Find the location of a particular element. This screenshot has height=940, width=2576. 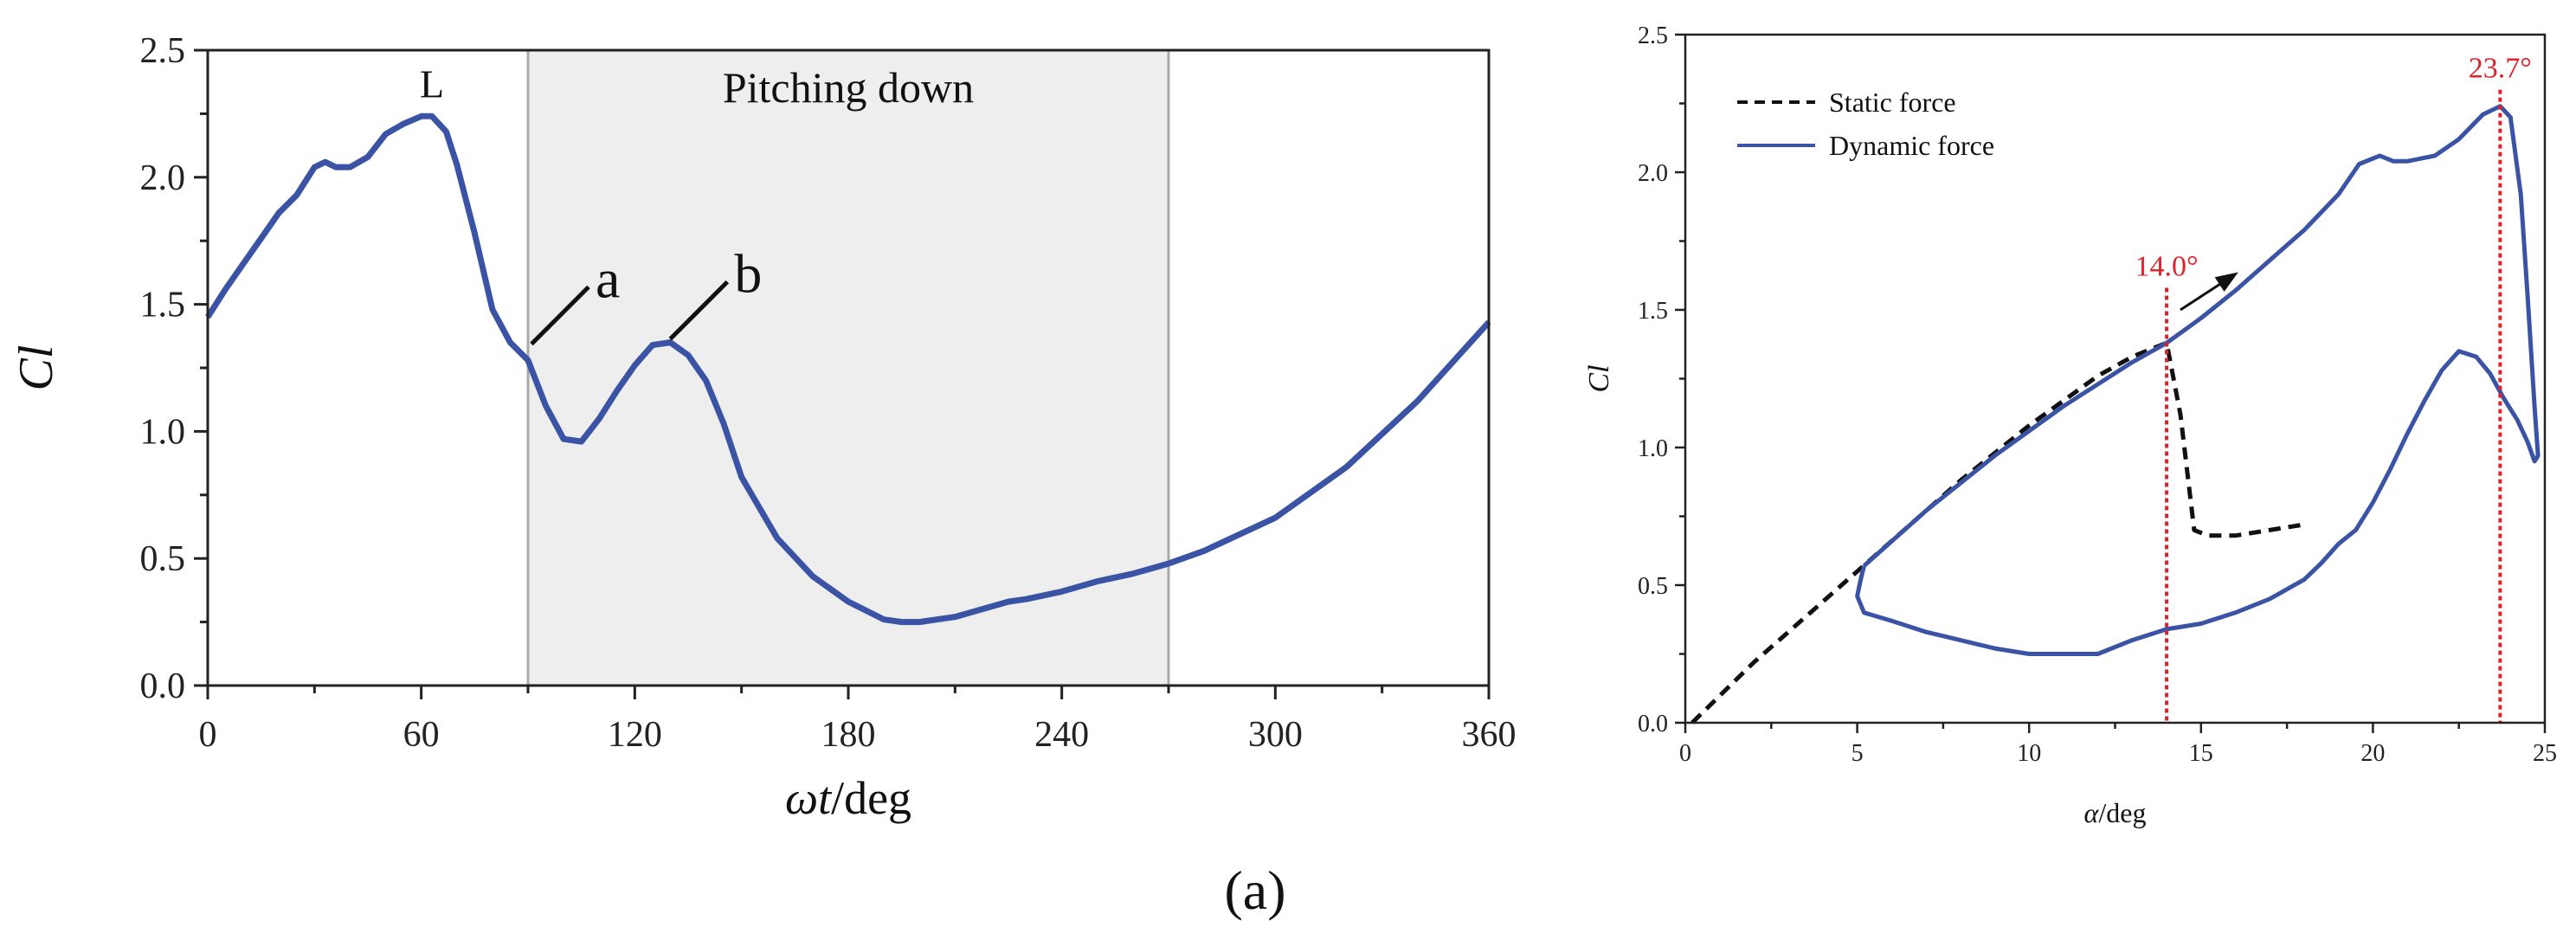

left-y-tick-label: 1.5 is located at coordinates (163, 306).